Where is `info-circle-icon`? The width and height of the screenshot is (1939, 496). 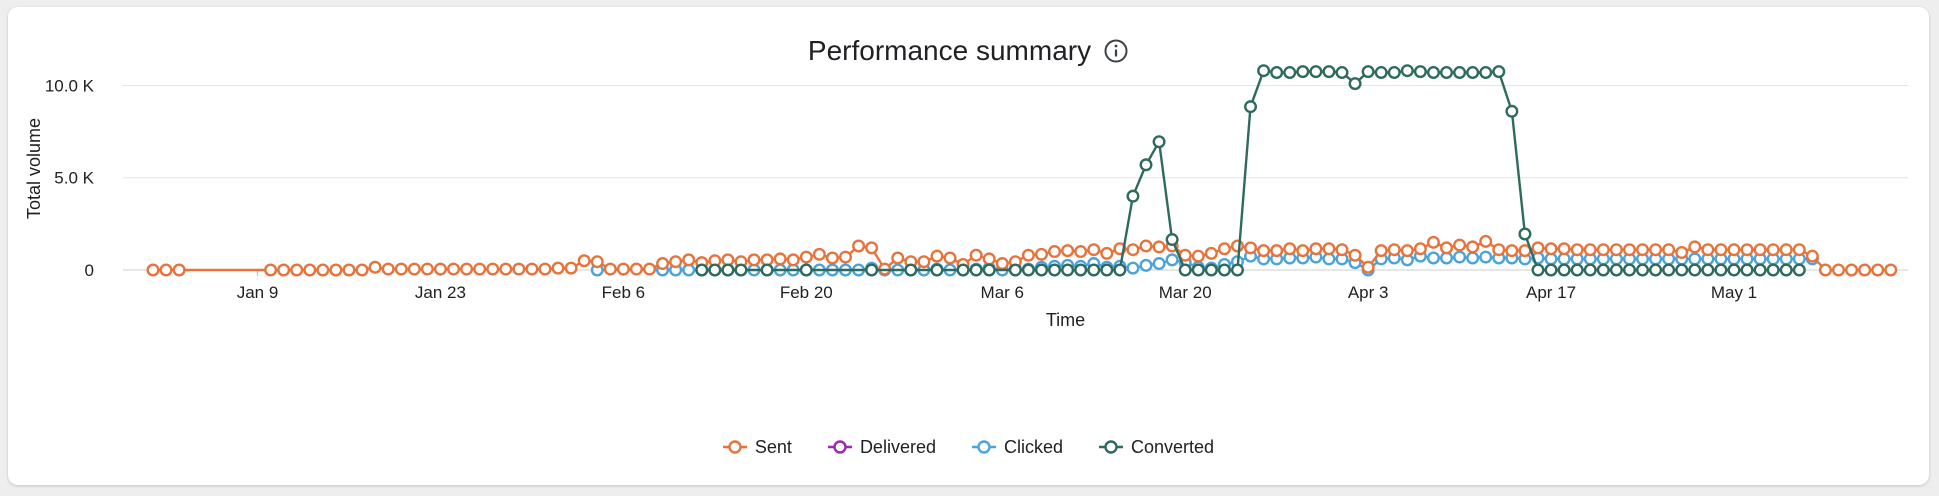
info-circle-icon is located at coordinates (1116, 51).